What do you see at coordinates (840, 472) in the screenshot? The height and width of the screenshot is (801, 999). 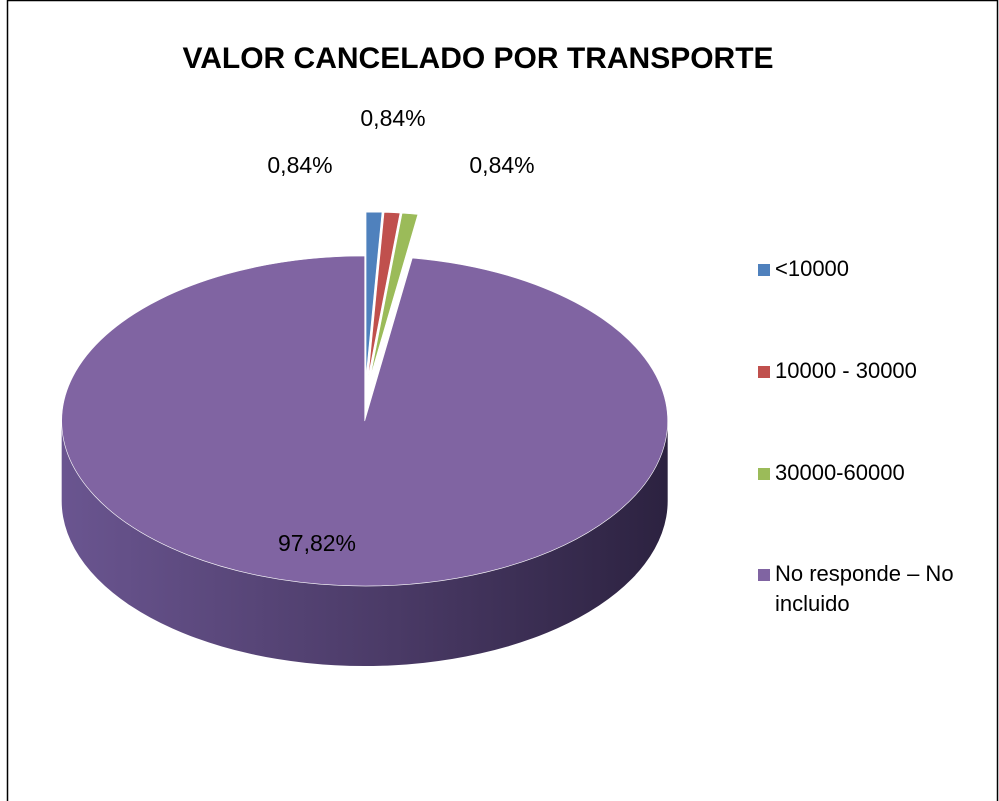 I see `legend-label: 30000-60000` at bounding box center [840, 472].